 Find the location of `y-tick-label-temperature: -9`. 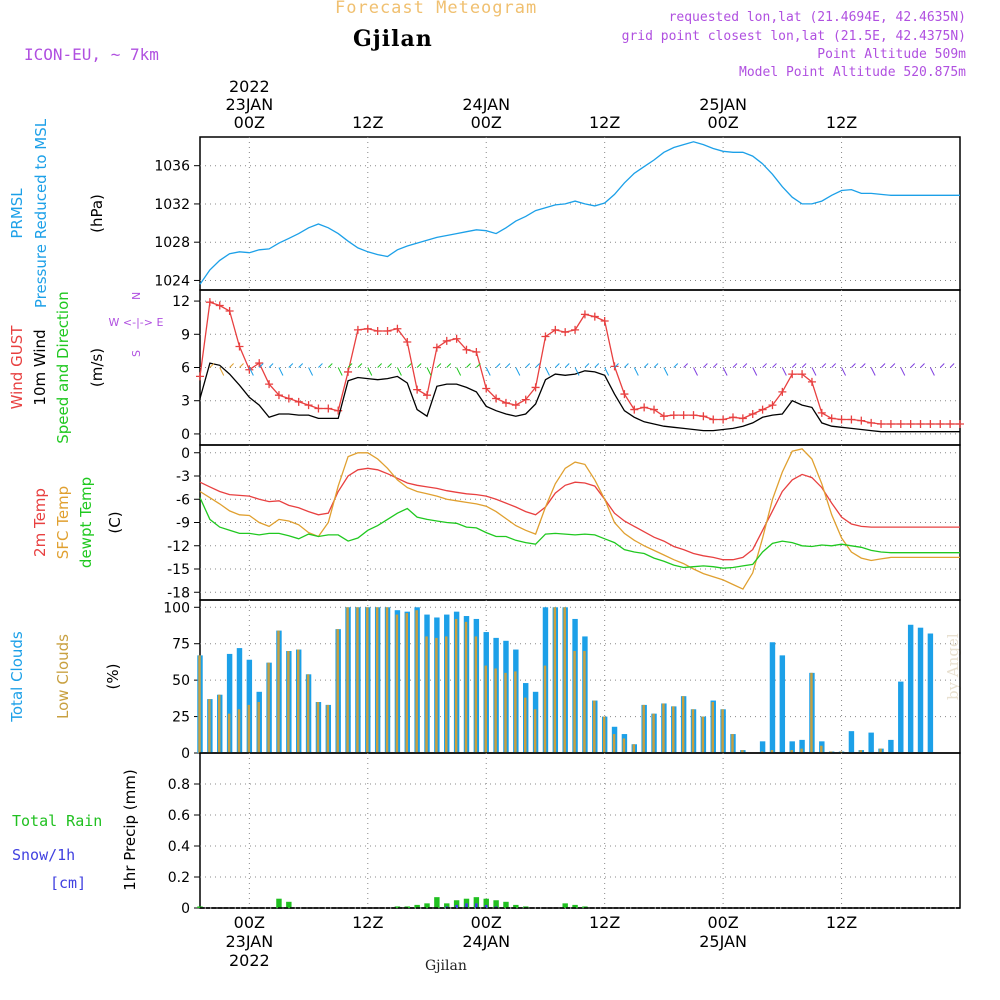

y-tick-label-temperature: -9 is located at coordinates (183, 524).